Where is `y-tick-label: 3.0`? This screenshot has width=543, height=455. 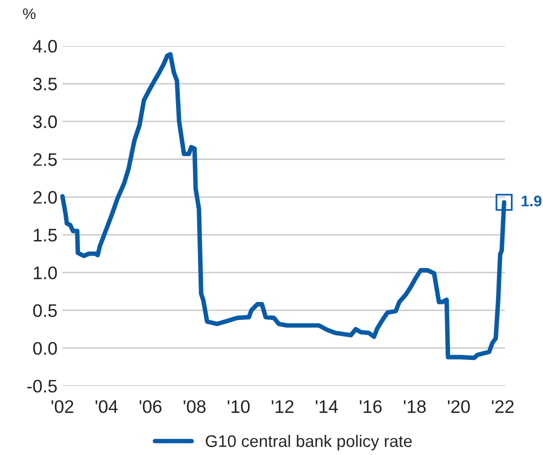 y-tick-label: 3.0 is located at coordinates (45, 121).